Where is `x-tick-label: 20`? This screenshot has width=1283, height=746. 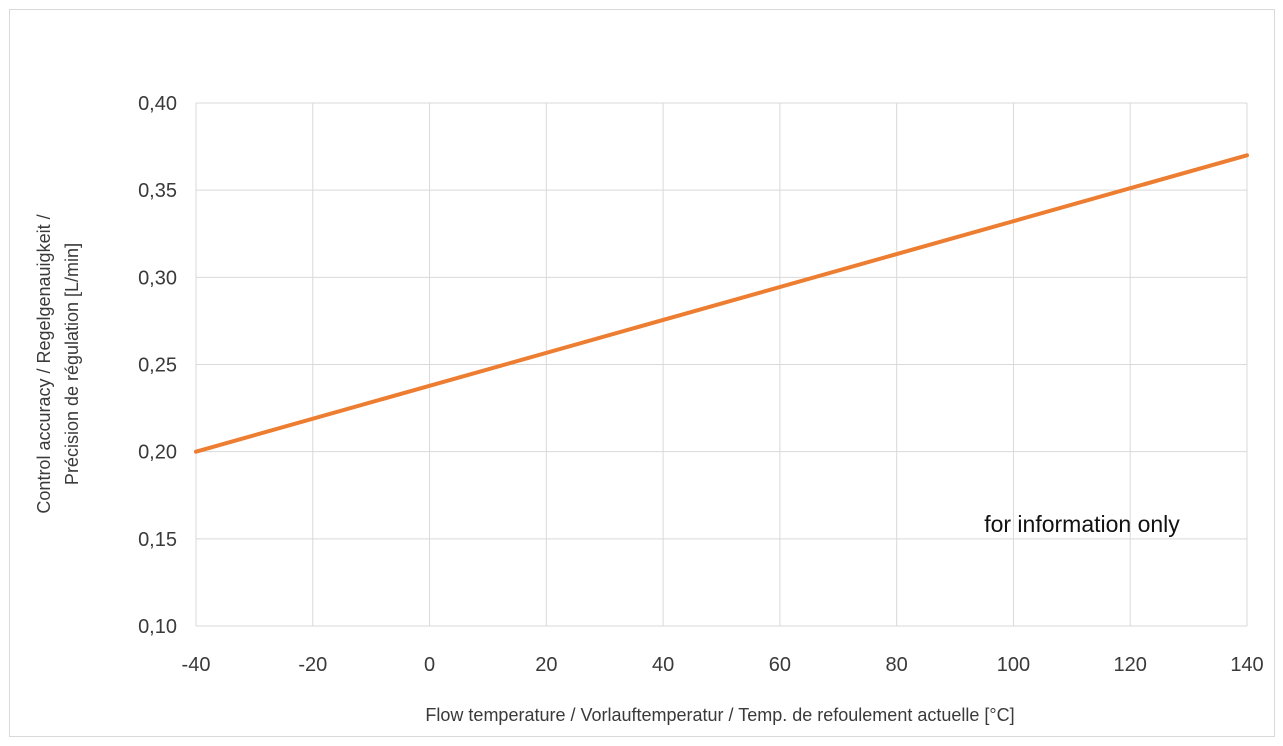 x-tick-label: 20 is located at coordinates (546, 665).